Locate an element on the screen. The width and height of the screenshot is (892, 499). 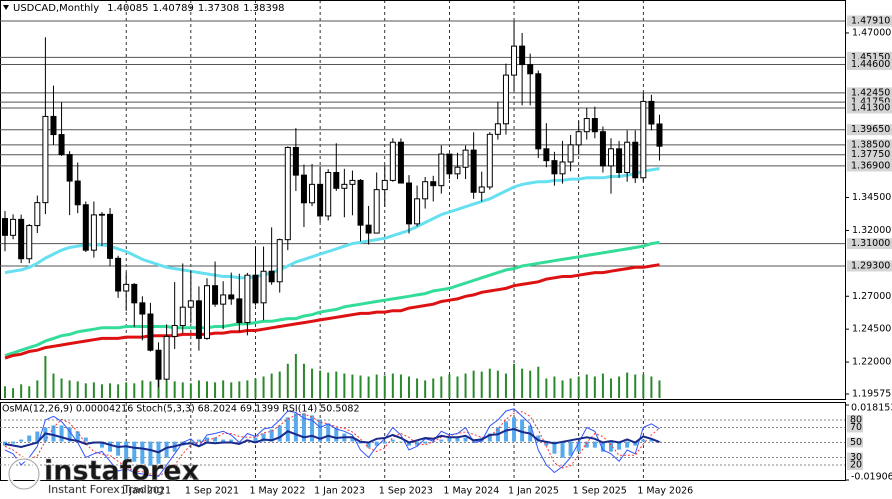
level-label: 1.44600 is located at coordinates (870, 64).